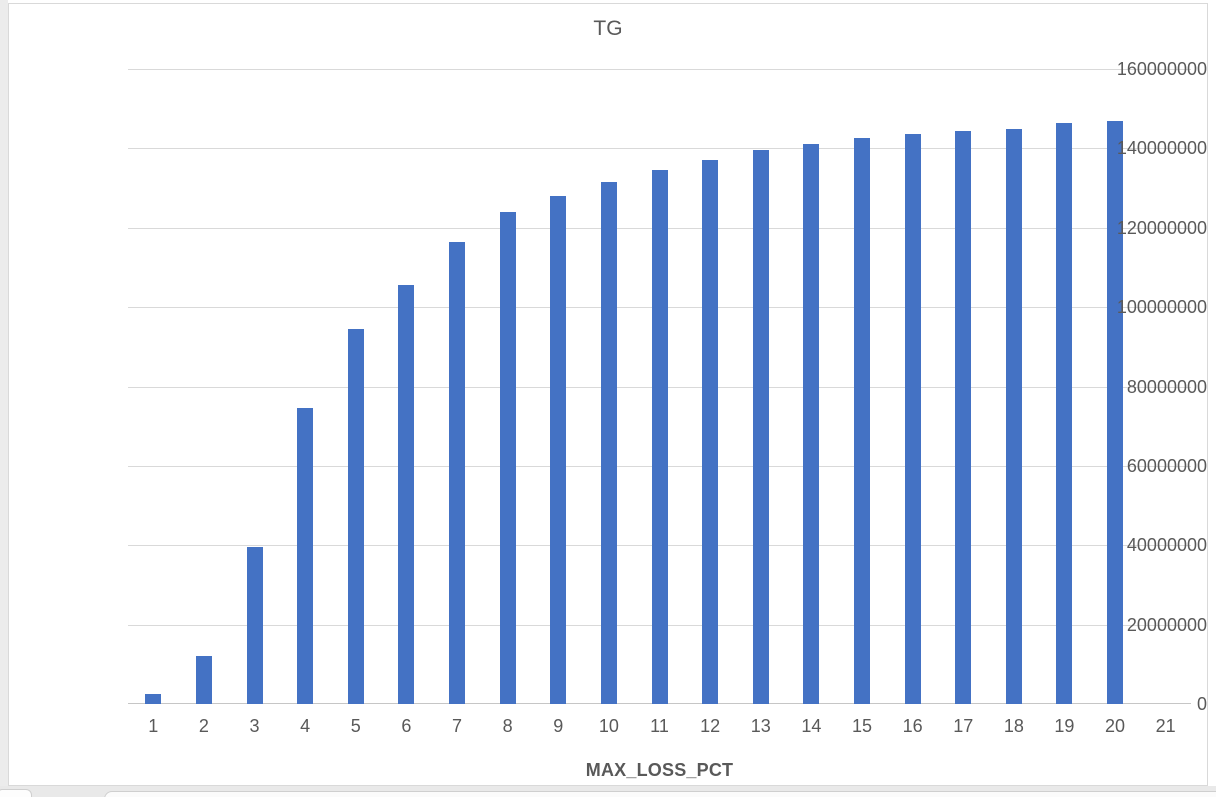 The width and height of the screenshot is (1216, 797). Describe the element at coordinates (355, 726) in the screenshot. I see `x-tick-label: 5` at that location.